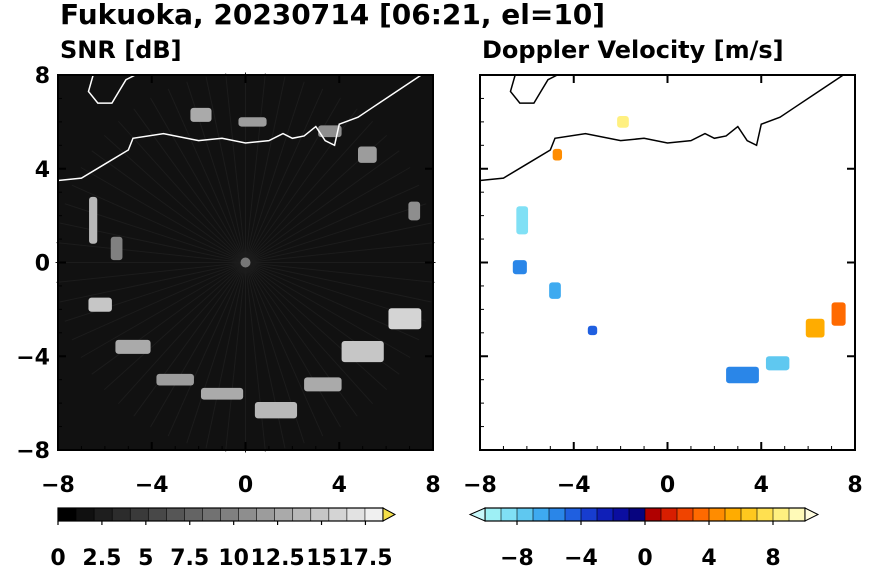 The image size is (870, 570). Describe the element at coordinates (644, 558) in the screenshot. I see `colorbar-tick-label: 0` at that location.